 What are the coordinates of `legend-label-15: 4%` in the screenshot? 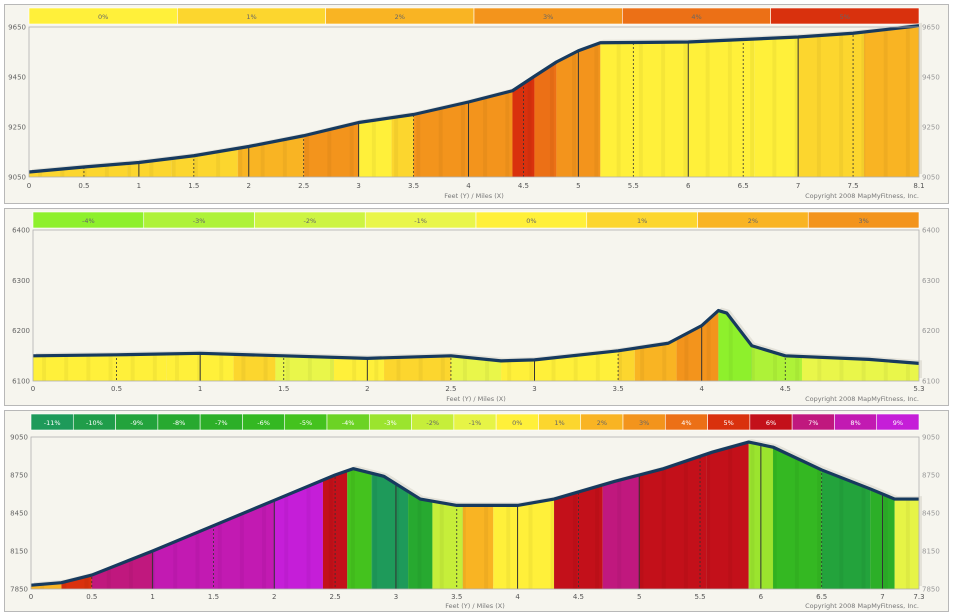 It's located at (686, 423).